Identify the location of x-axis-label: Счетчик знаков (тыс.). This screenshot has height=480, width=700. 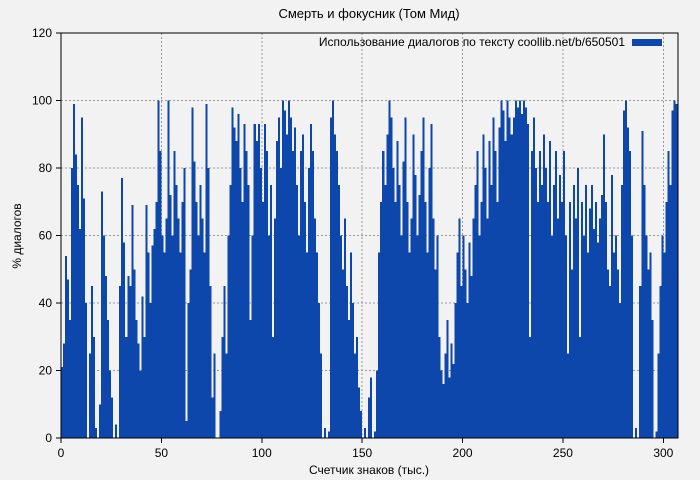
(369, 470).